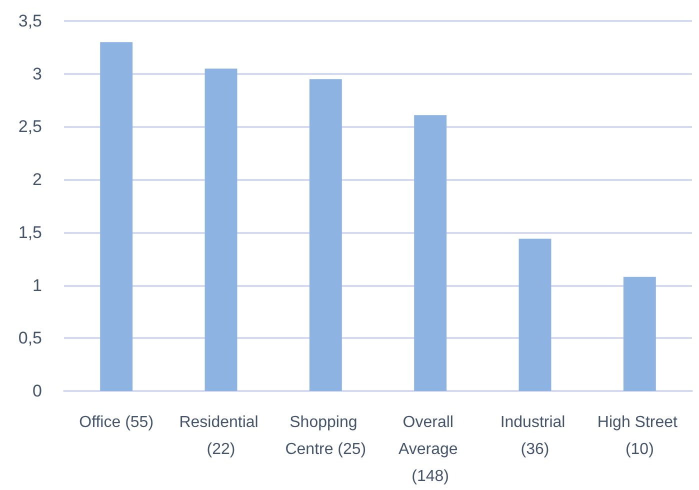 Image resolution: width=699 pixels, height=490 pixels. I want to click on y-tick-label: 2, so click(37, 180).